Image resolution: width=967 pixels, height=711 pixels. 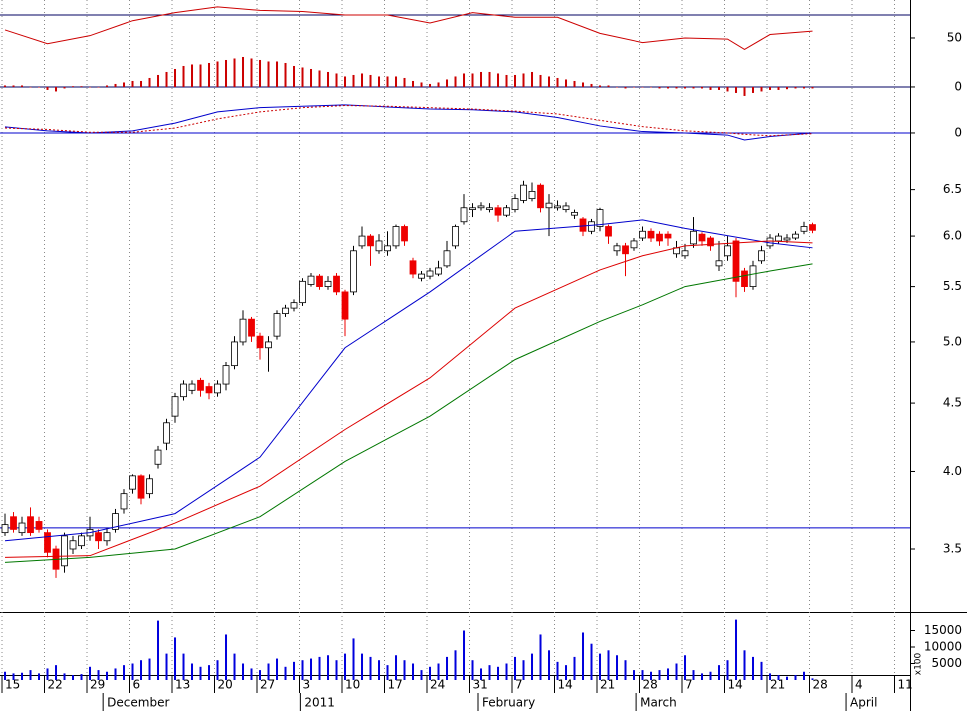 What do you see at coordinates (508, 703) in the screenshot?
I see `month-label: February` at bounding box center [508, 703].